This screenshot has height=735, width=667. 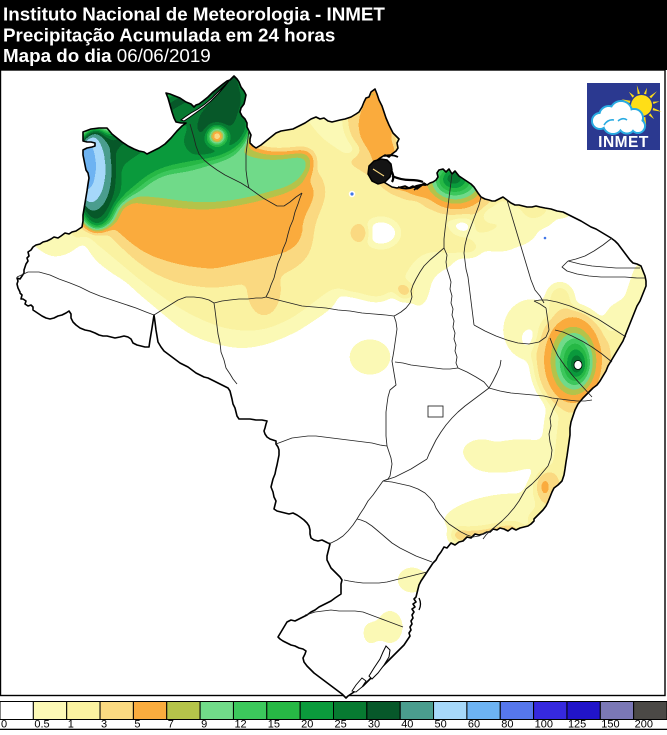 What do you see at coordinates (274, 725) in the screenshot?
I see `svg-text: 15` at bounding box center [274, 725].